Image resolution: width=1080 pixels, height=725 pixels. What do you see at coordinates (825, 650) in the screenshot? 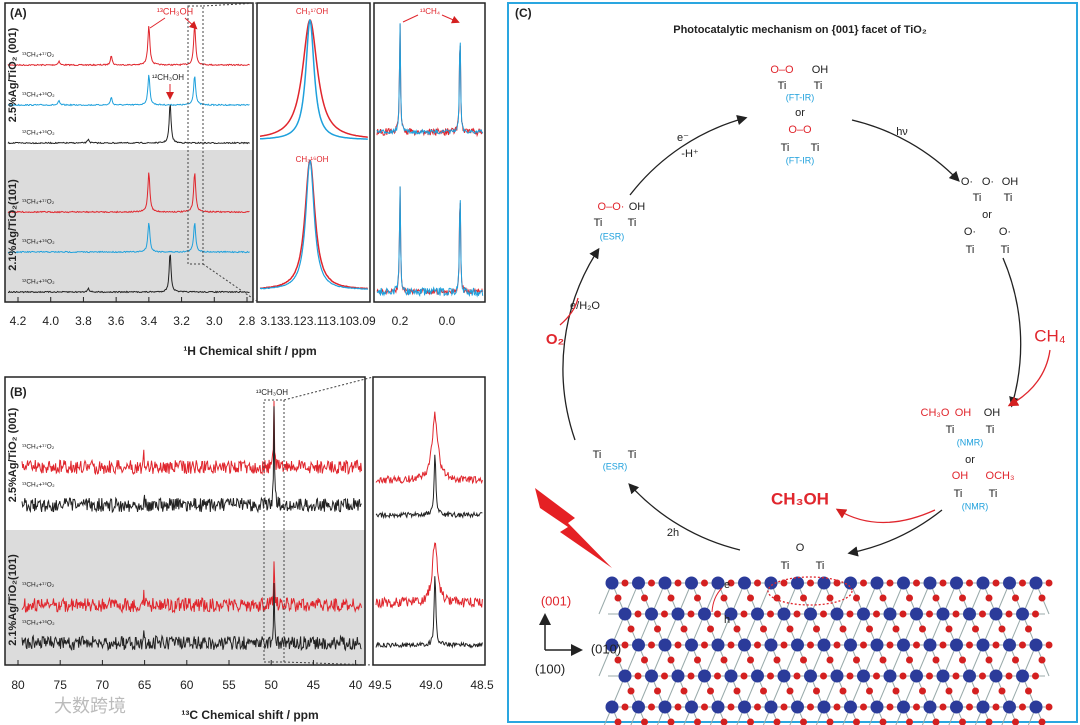
I see `lattice` at bounding box center [825, 650].